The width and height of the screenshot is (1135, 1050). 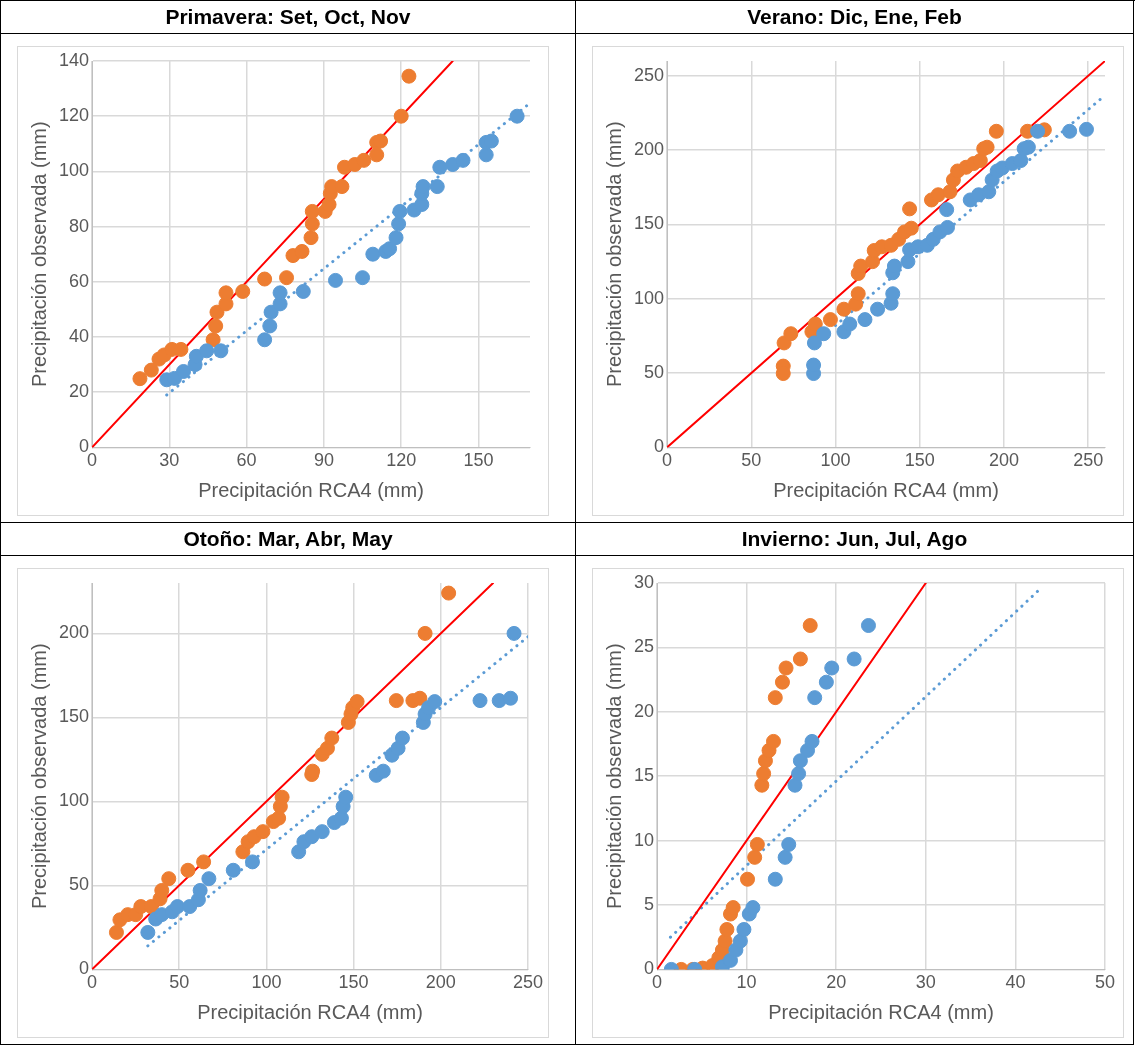 I want to click on x-tick-label: 120, so click(x=401, y=460).